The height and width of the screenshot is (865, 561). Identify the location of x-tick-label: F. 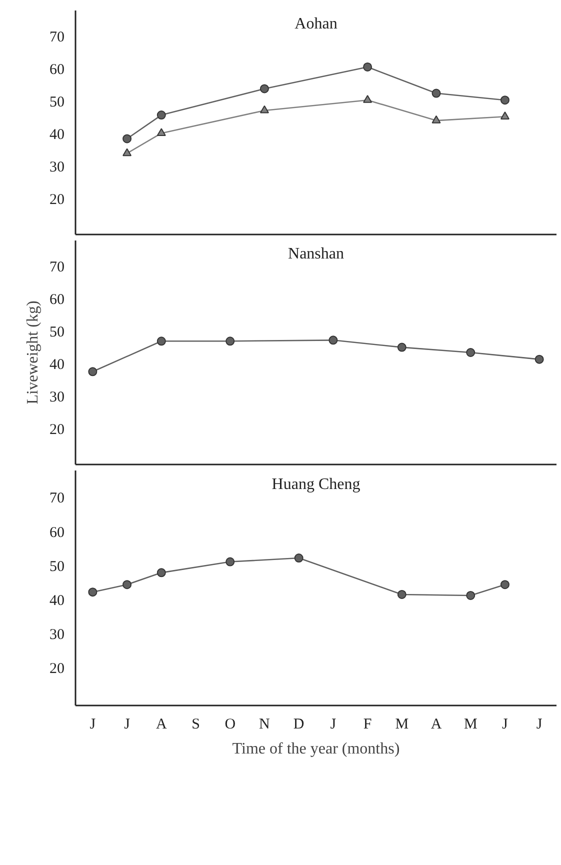
(367, 724).